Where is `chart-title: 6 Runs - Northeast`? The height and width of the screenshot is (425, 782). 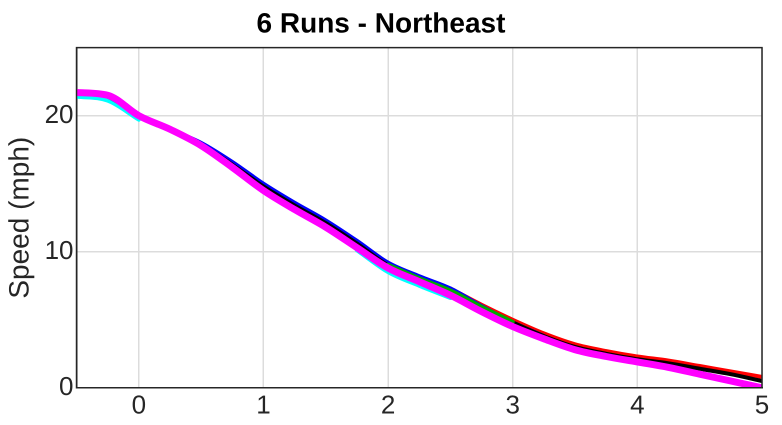 chart-title: 6 Runs - Northeast is located at coordinates (381, 23).